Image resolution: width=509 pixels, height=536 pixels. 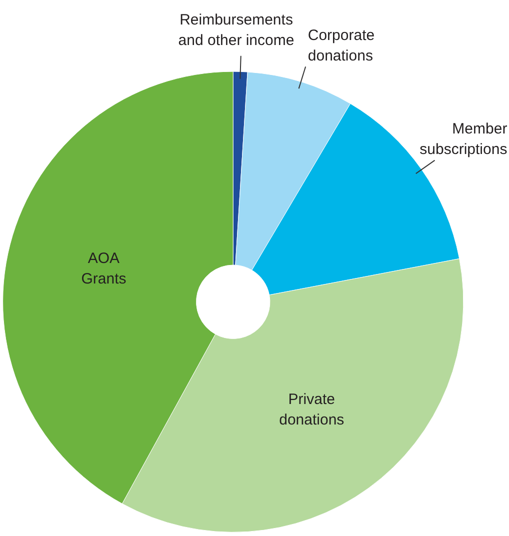 What do you see at coordinates (464, 139) in the screenshot?
I see `slice-label: Member subscriptions` at bounding box center [464, 139].